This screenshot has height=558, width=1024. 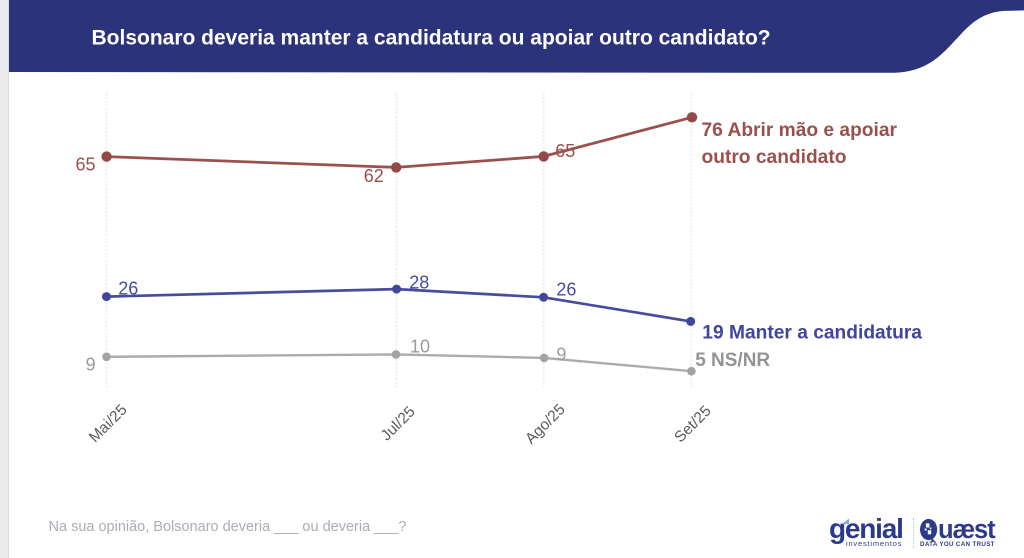 I want to click on svg-text: Mai/25, so click(x=108, y=423).